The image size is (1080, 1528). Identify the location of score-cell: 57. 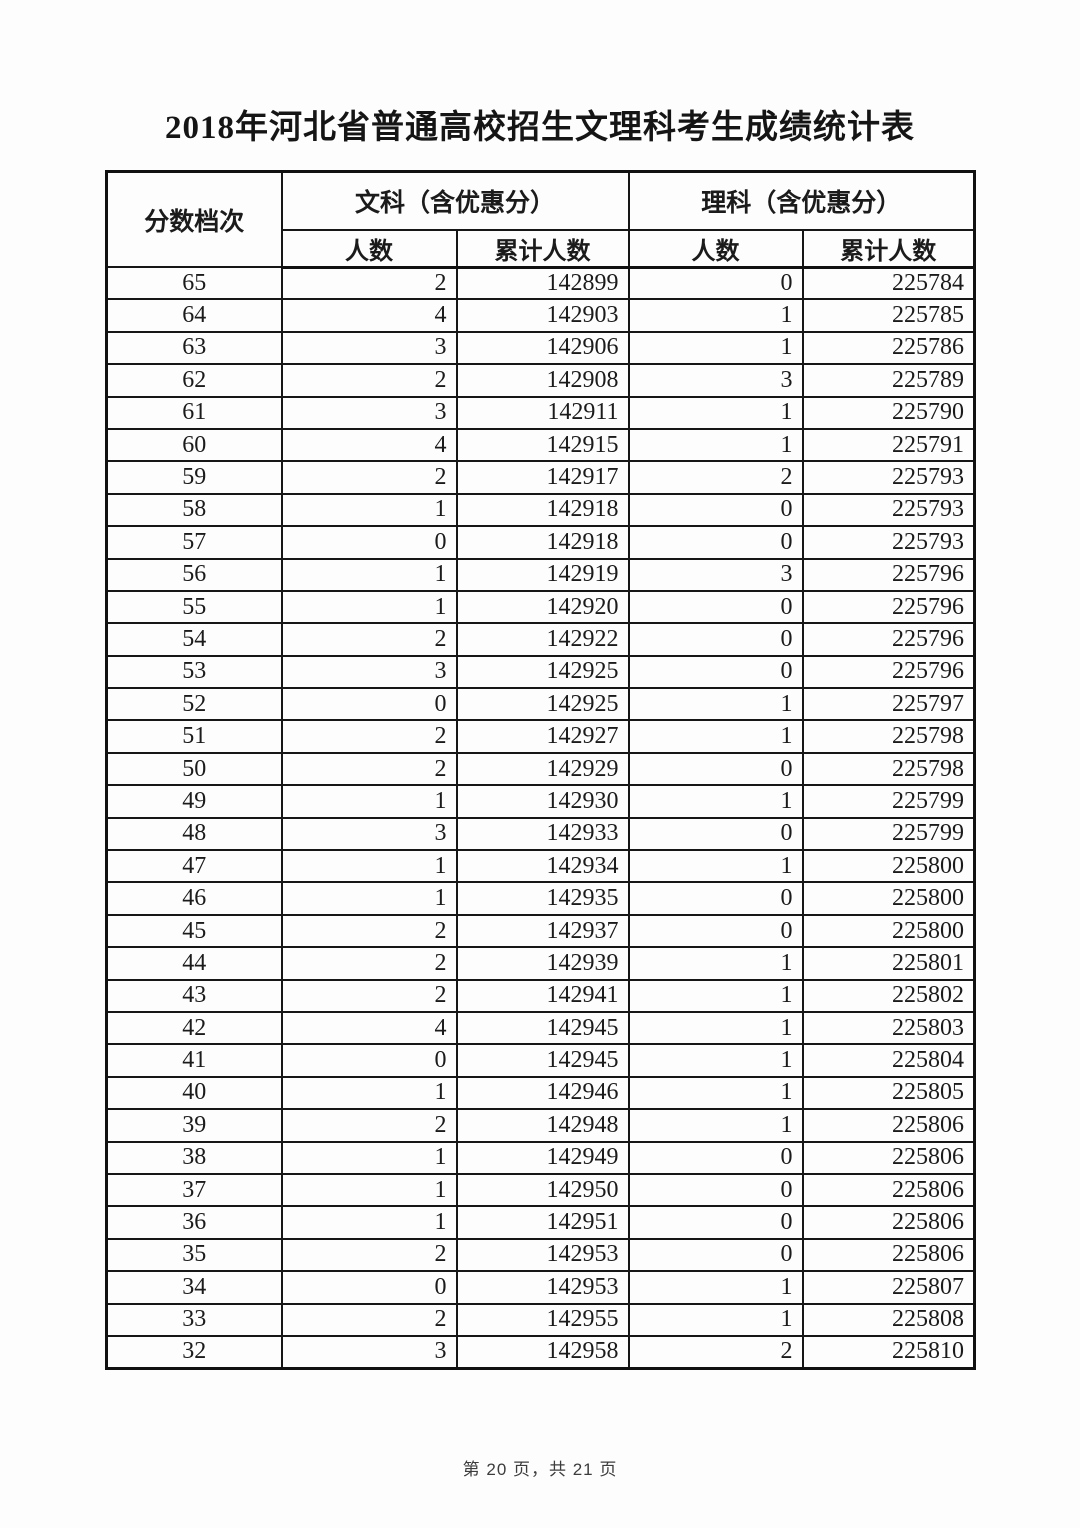
(194, 542).